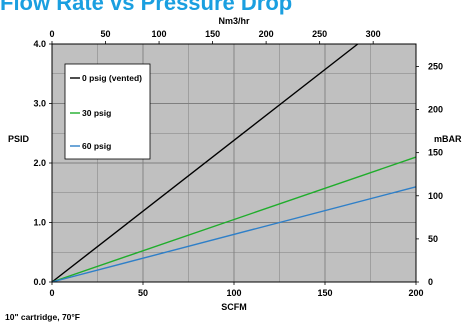 Image resolution: width=462 pixels, height=322 pixels. What do you see at coordinates (319, 34) in the screenshot?
I see `x-secondary-tick-label: 250` at bounding box center [319, 34].